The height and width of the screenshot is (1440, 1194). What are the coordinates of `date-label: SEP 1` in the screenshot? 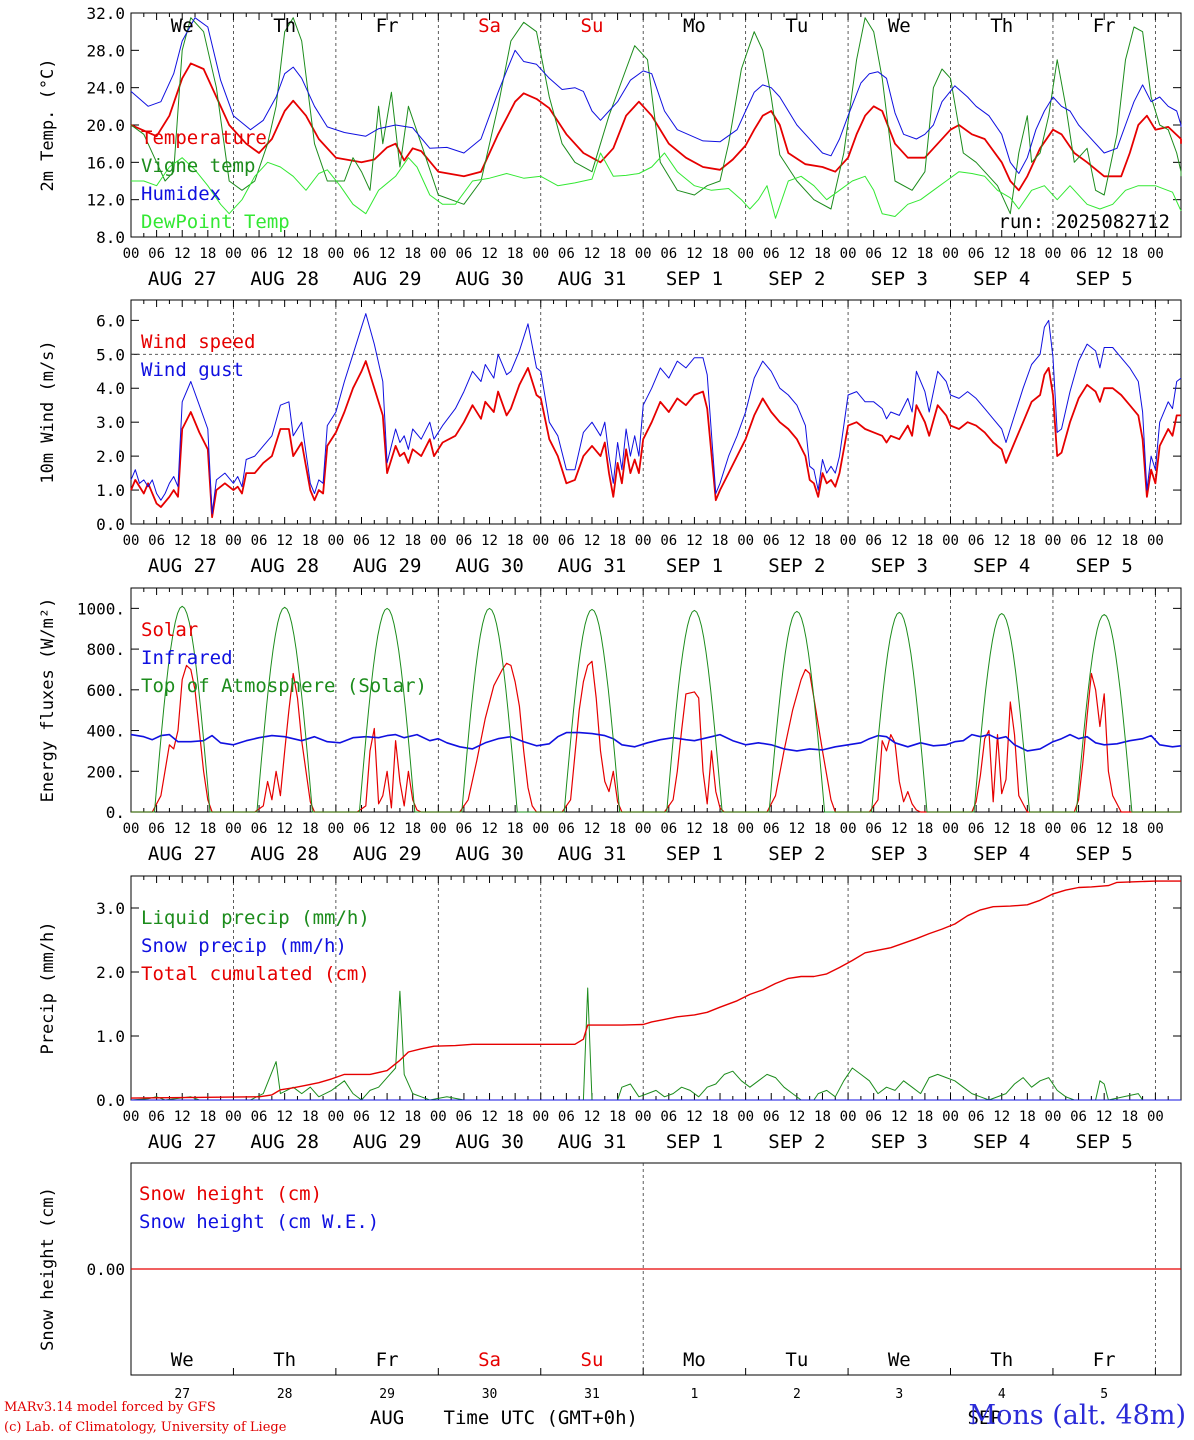 It's located at (694, 854).